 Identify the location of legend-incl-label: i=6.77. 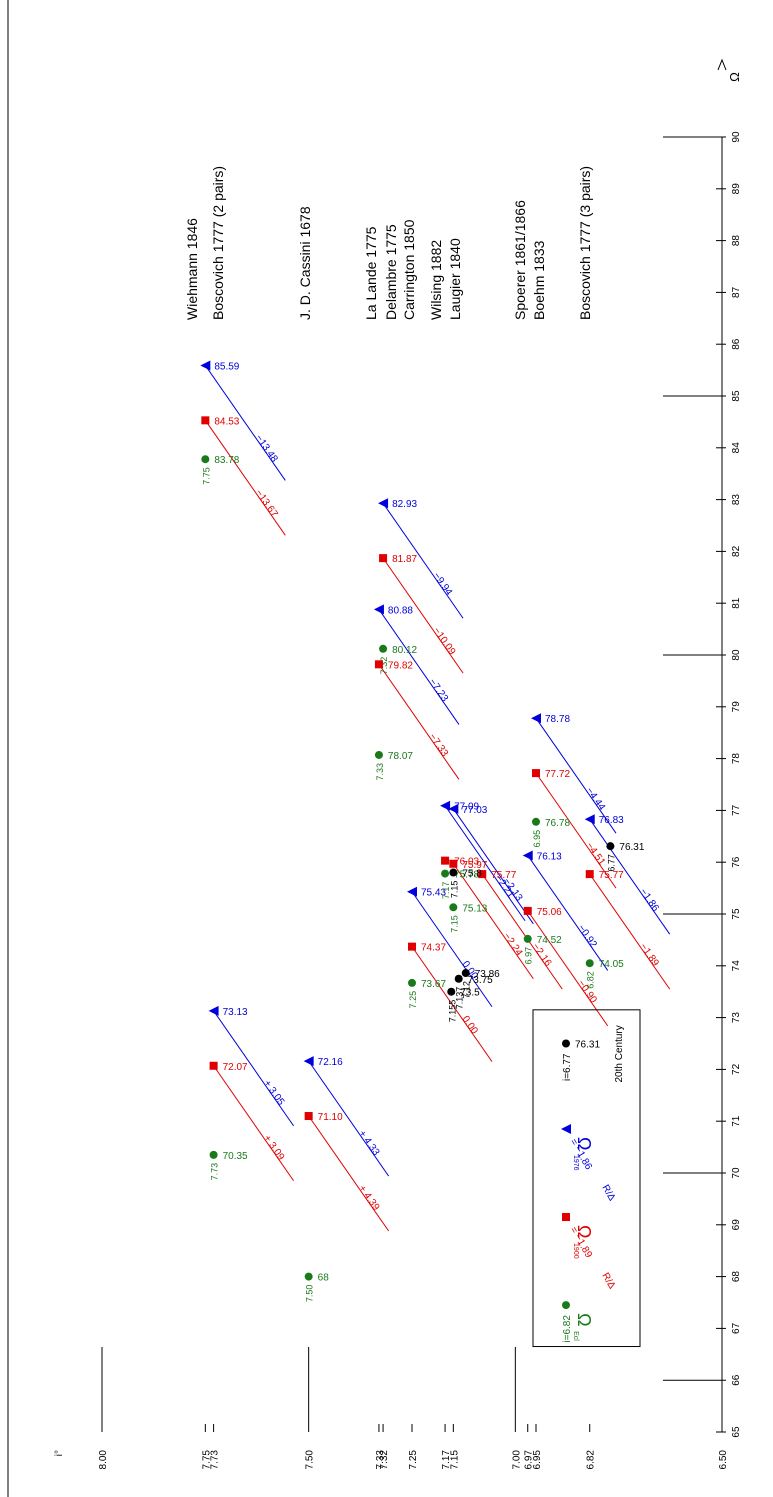
(567, 1067).